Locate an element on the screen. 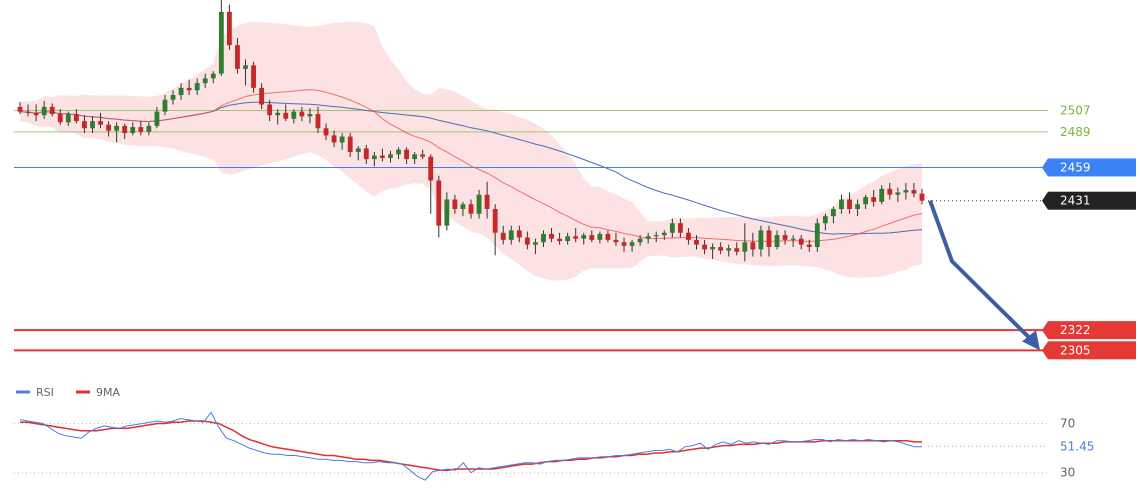  forecast-arrow-head is located at coordinates (1031, 340).